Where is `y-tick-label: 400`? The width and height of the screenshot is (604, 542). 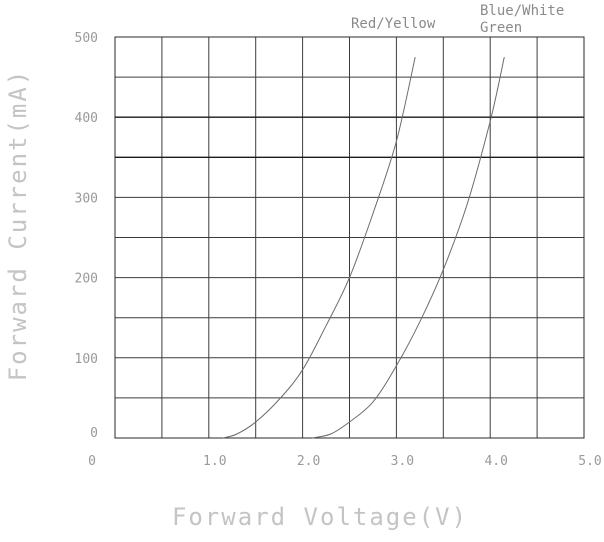 y-tick-label: 400 is located at coordinates (86, 118).